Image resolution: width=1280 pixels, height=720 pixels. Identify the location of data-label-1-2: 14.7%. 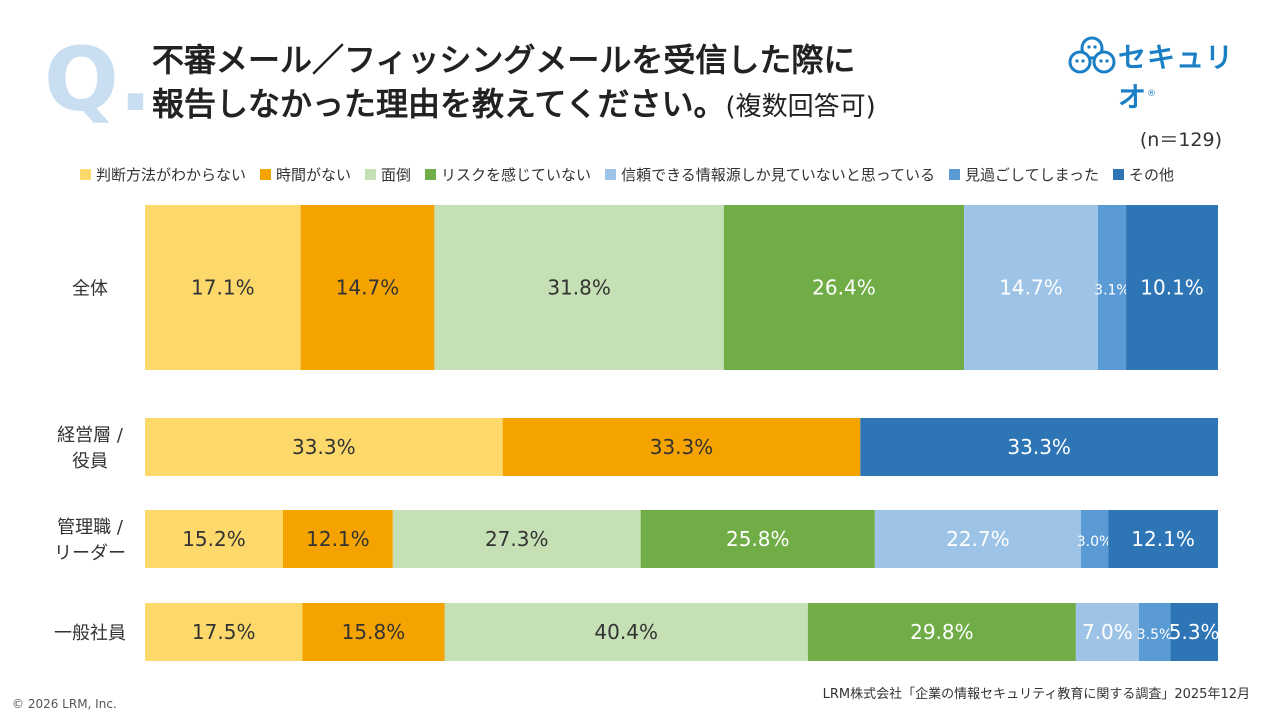
(368, 288).